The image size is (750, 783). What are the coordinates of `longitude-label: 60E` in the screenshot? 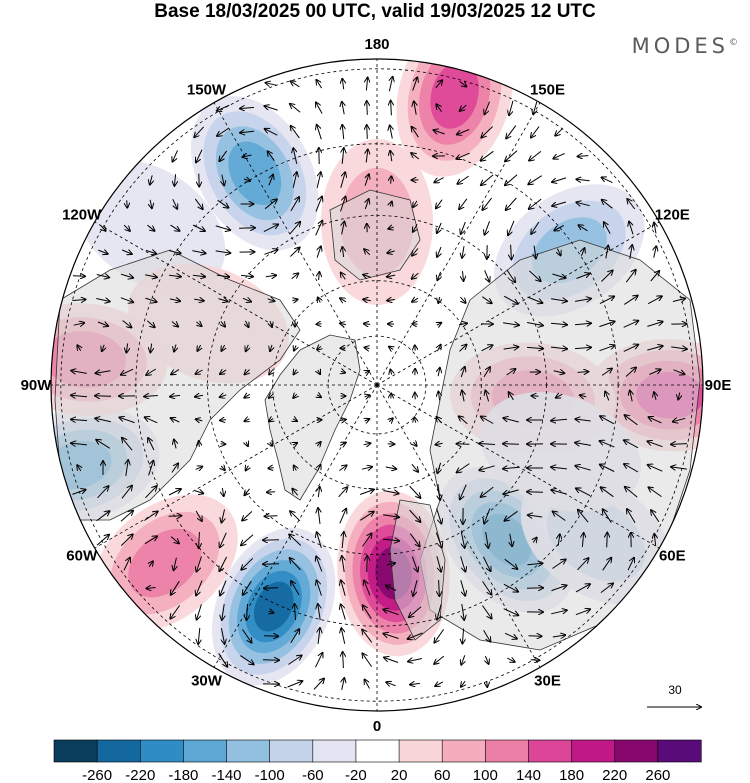 It's located at (672, 556).